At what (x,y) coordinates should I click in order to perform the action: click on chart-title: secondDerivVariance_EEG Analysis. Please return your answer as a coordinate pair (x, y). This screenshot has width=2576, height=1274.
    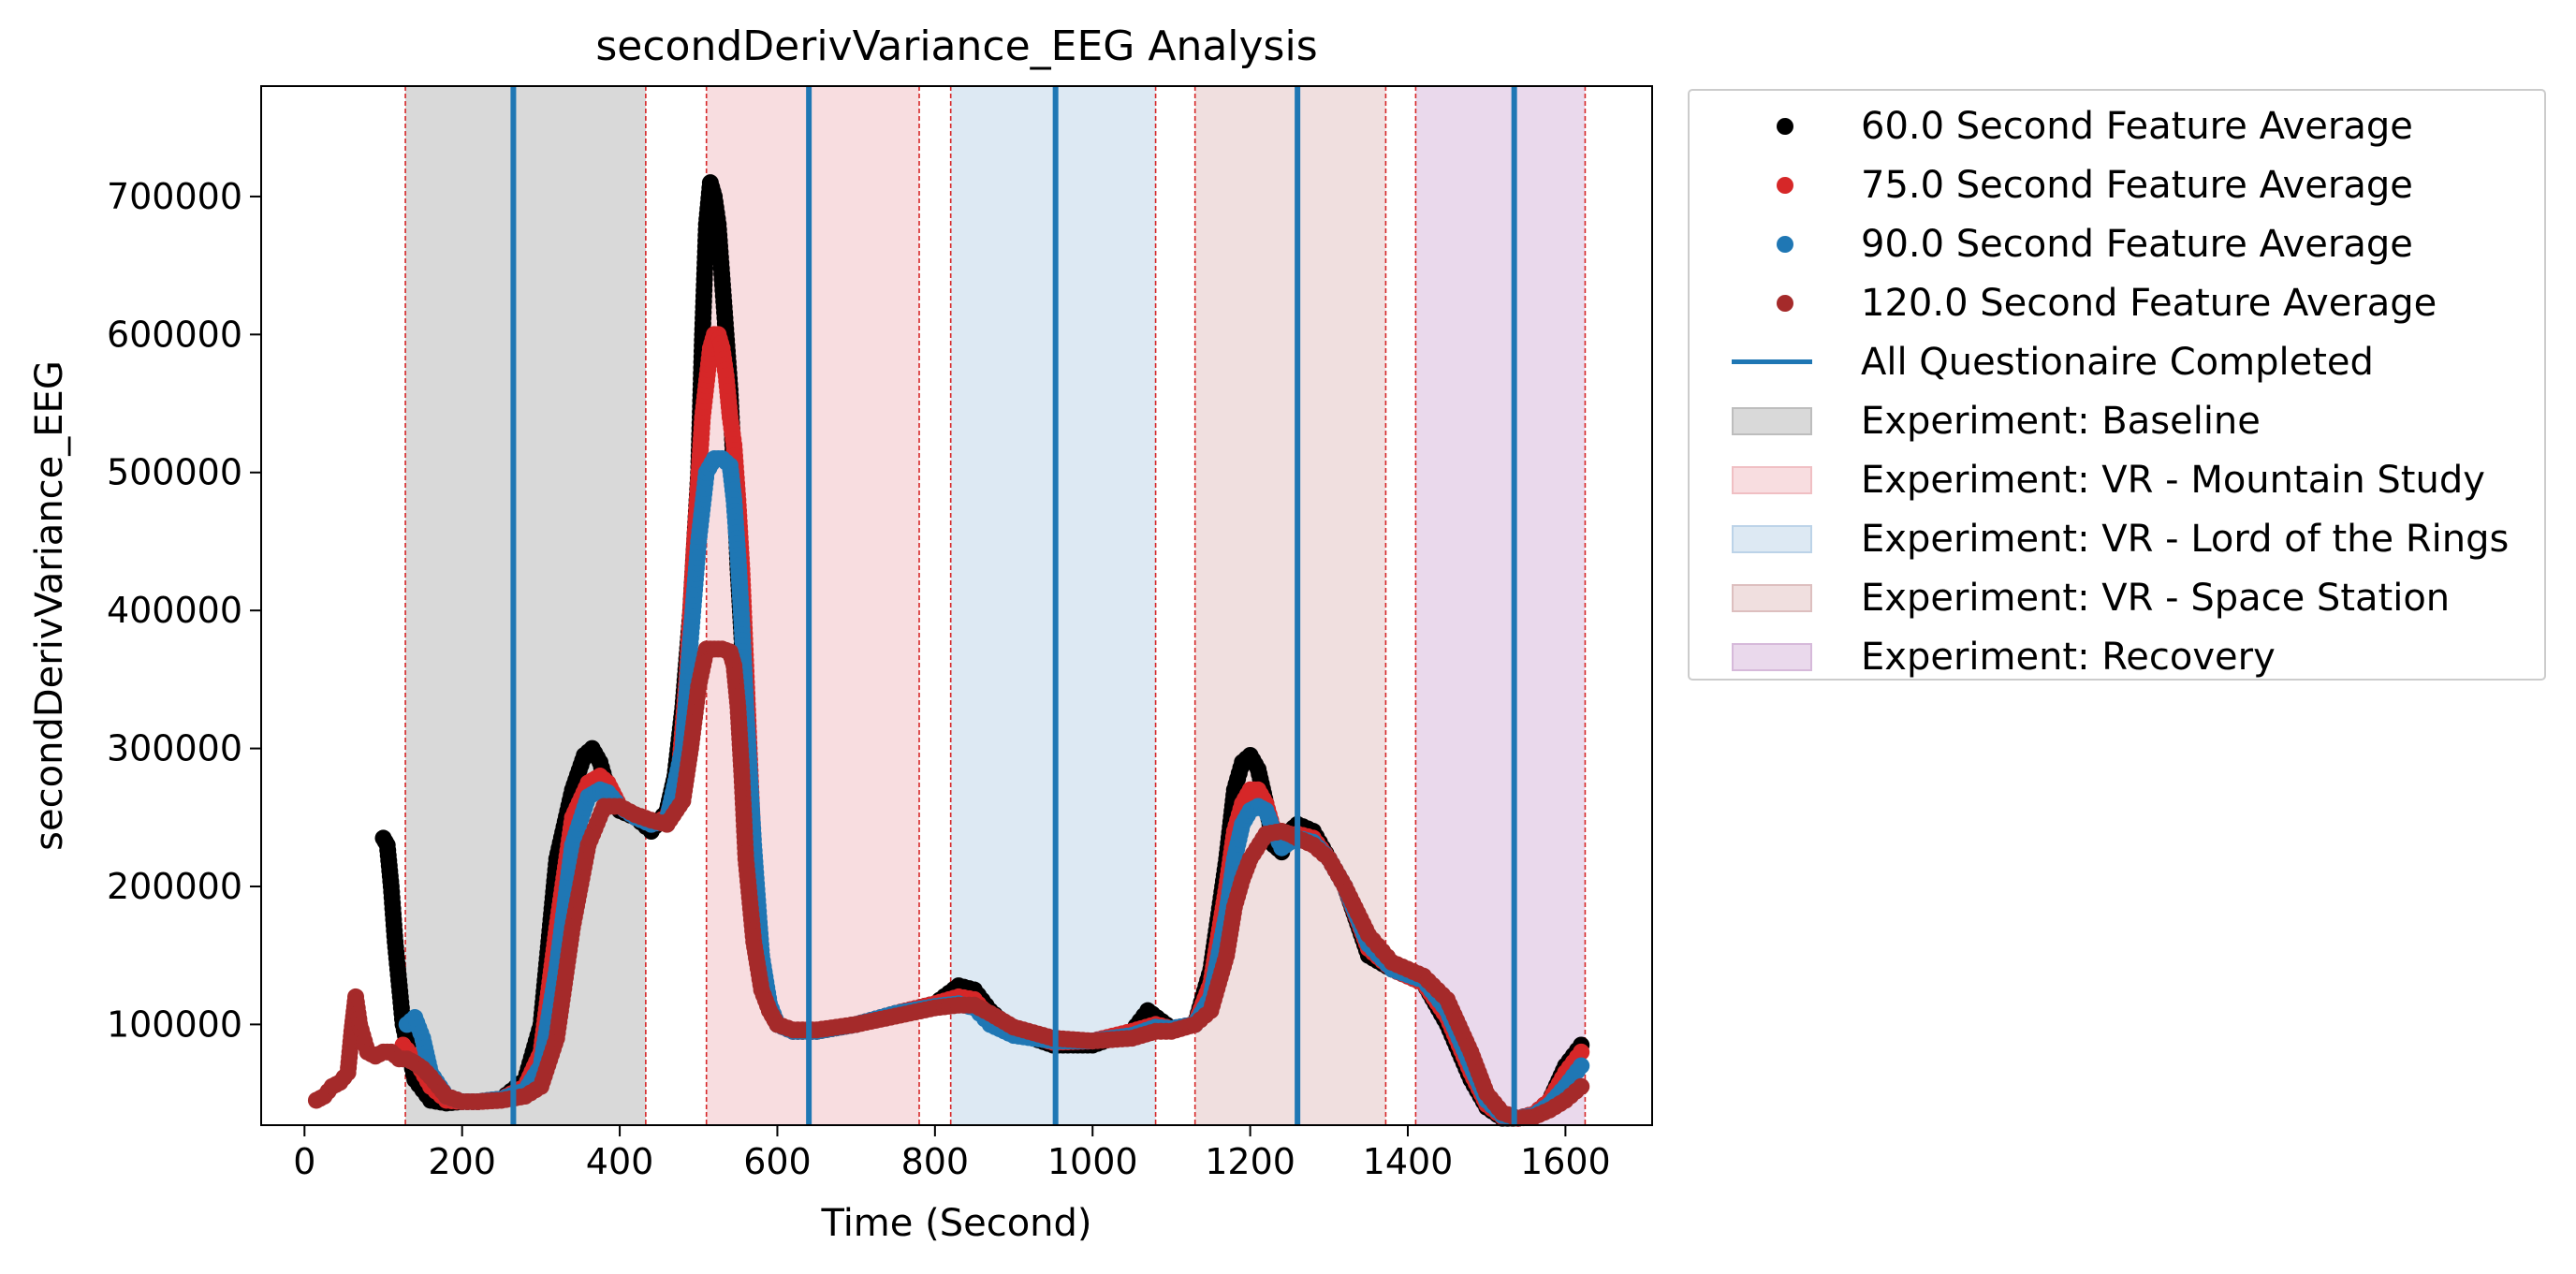
    Looking at the image, I should click on (956, 46).